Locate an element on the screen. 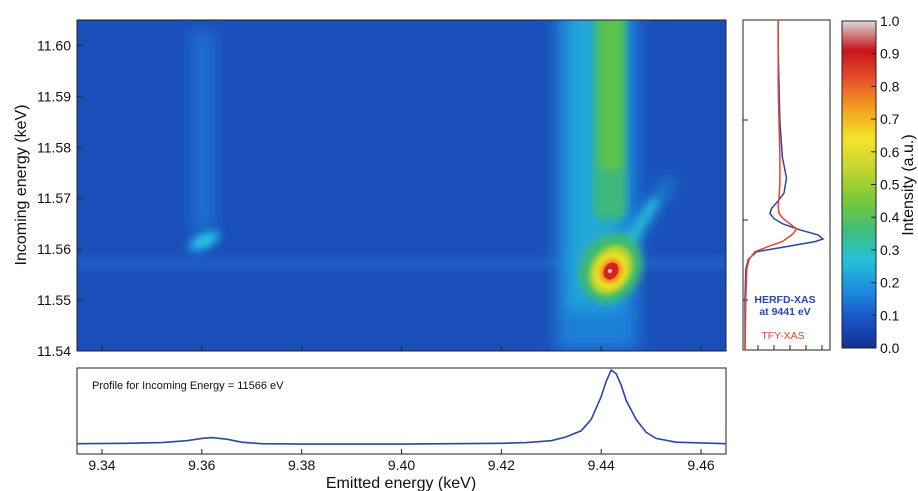 This screenshot has height=491, width=918. colorbar-tick-label: 0.4 is located at coordinates (890, 217).